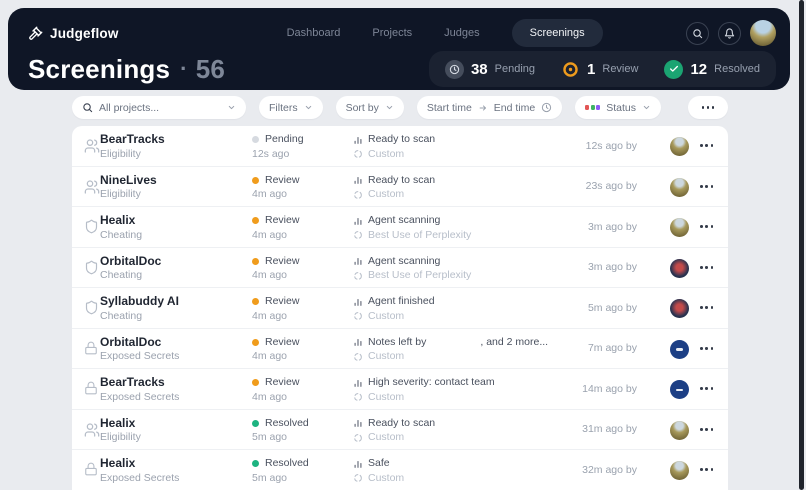 This screenshot has height=490, width=806. Describe the element at coordinates (139, 301) in the screenshot. I see `project-name: Syllabuddy AI` at that location.